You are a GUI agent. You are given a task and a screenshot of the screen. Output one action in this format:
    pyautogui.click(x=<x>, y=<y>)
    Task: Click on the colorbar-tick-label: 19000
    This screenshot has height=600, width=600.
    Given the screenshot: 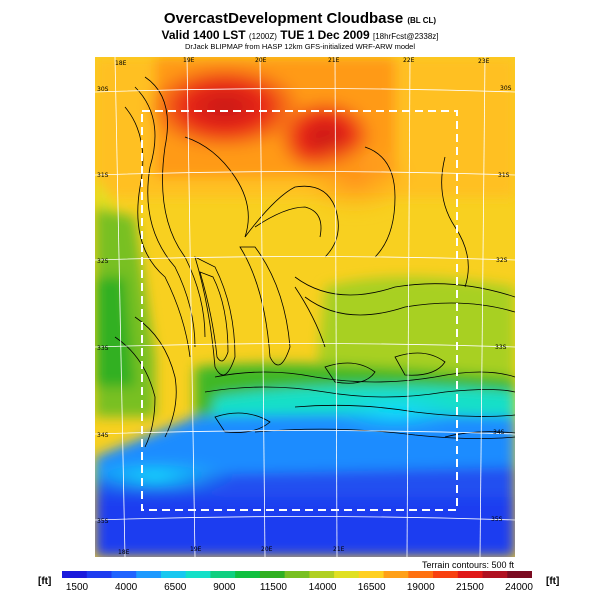 What is the action you would take?
    pyautogui.click(x=420, y=587)
    